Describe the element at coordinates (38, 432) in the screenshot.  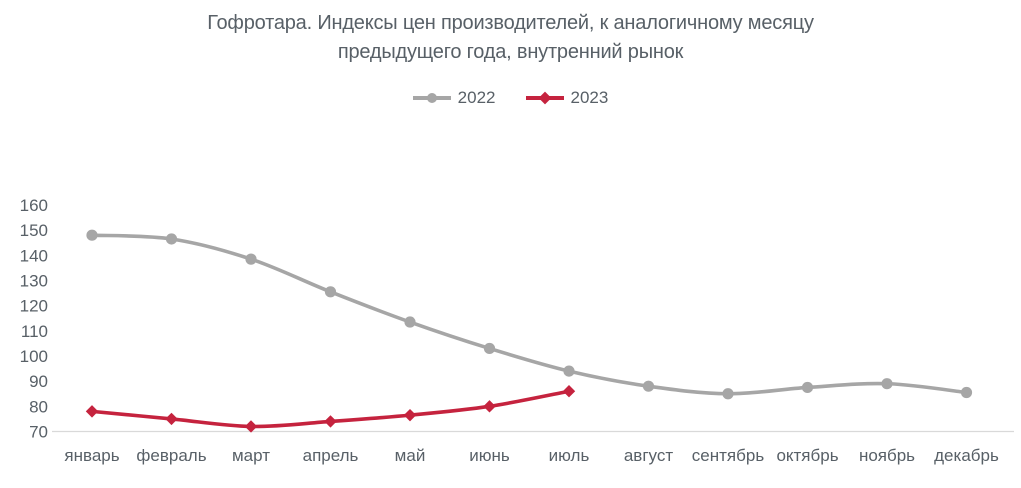
I see `y-tick-label: 70` at that location.